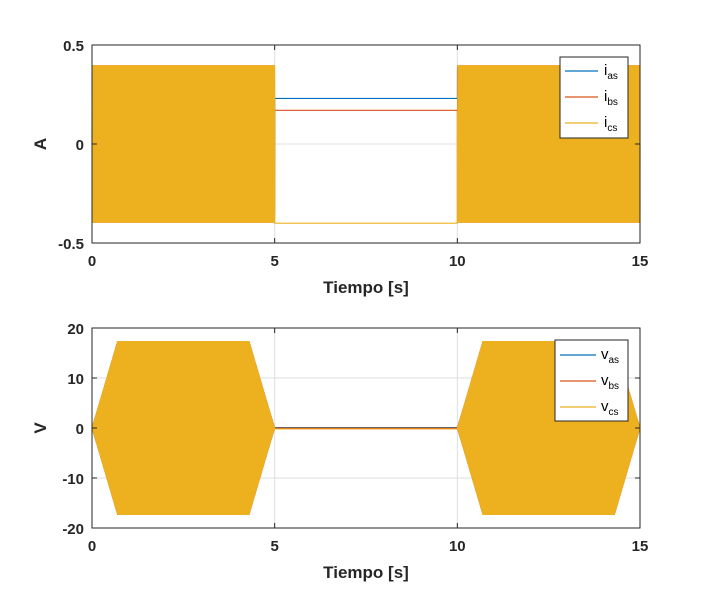 The width and height of the screenshot is (708, 597). I want to click on voltage-ytick-0: 0, so click(80, 429).